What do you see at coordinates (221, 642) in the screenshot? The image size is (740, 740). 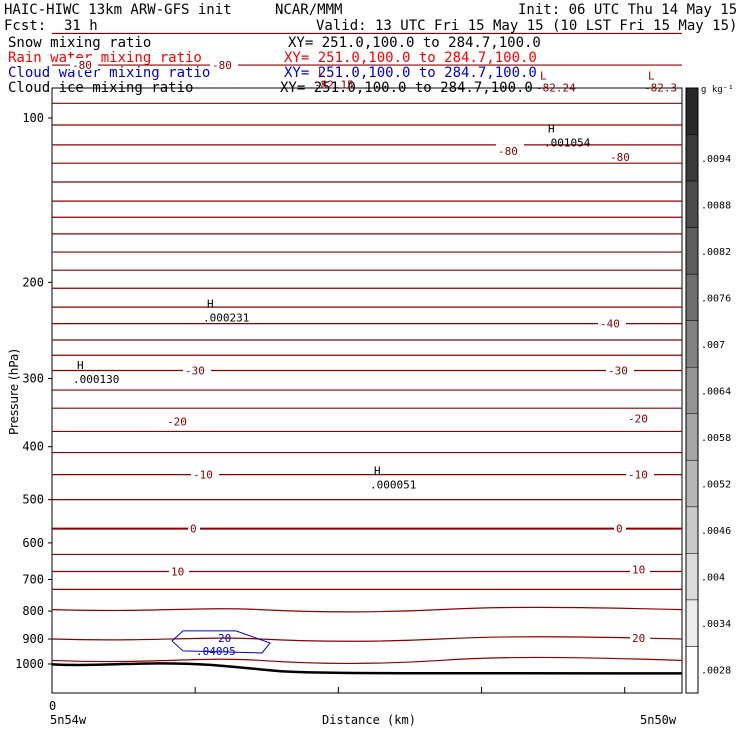 I see `cloud-water-outline` at bounding box center [221, 642].